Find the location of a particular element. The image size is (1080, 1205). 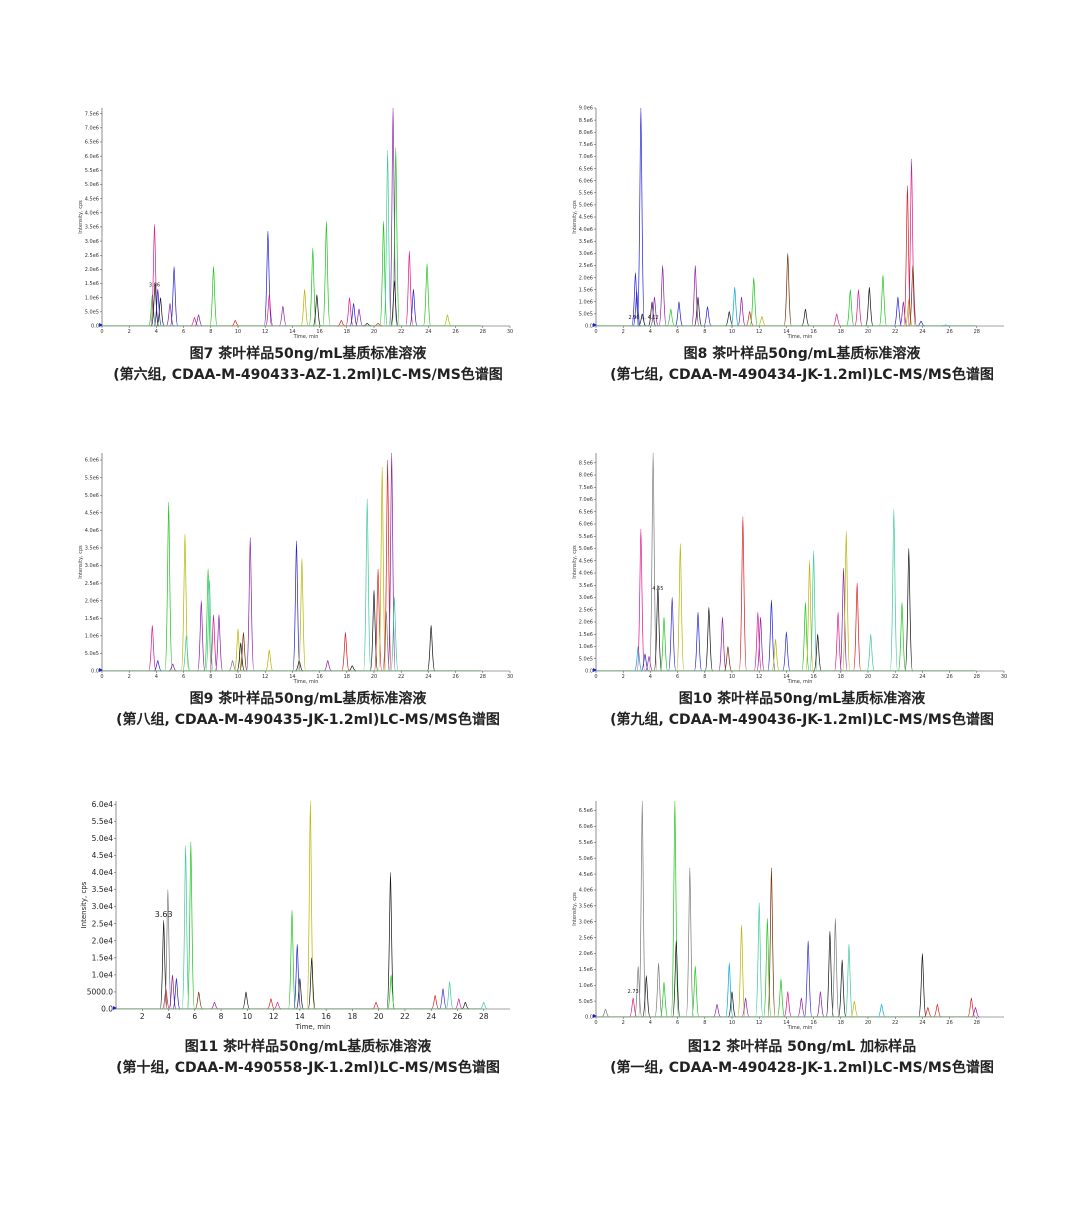

x-tick-label: 28 is located at coordinates (484, 1016).